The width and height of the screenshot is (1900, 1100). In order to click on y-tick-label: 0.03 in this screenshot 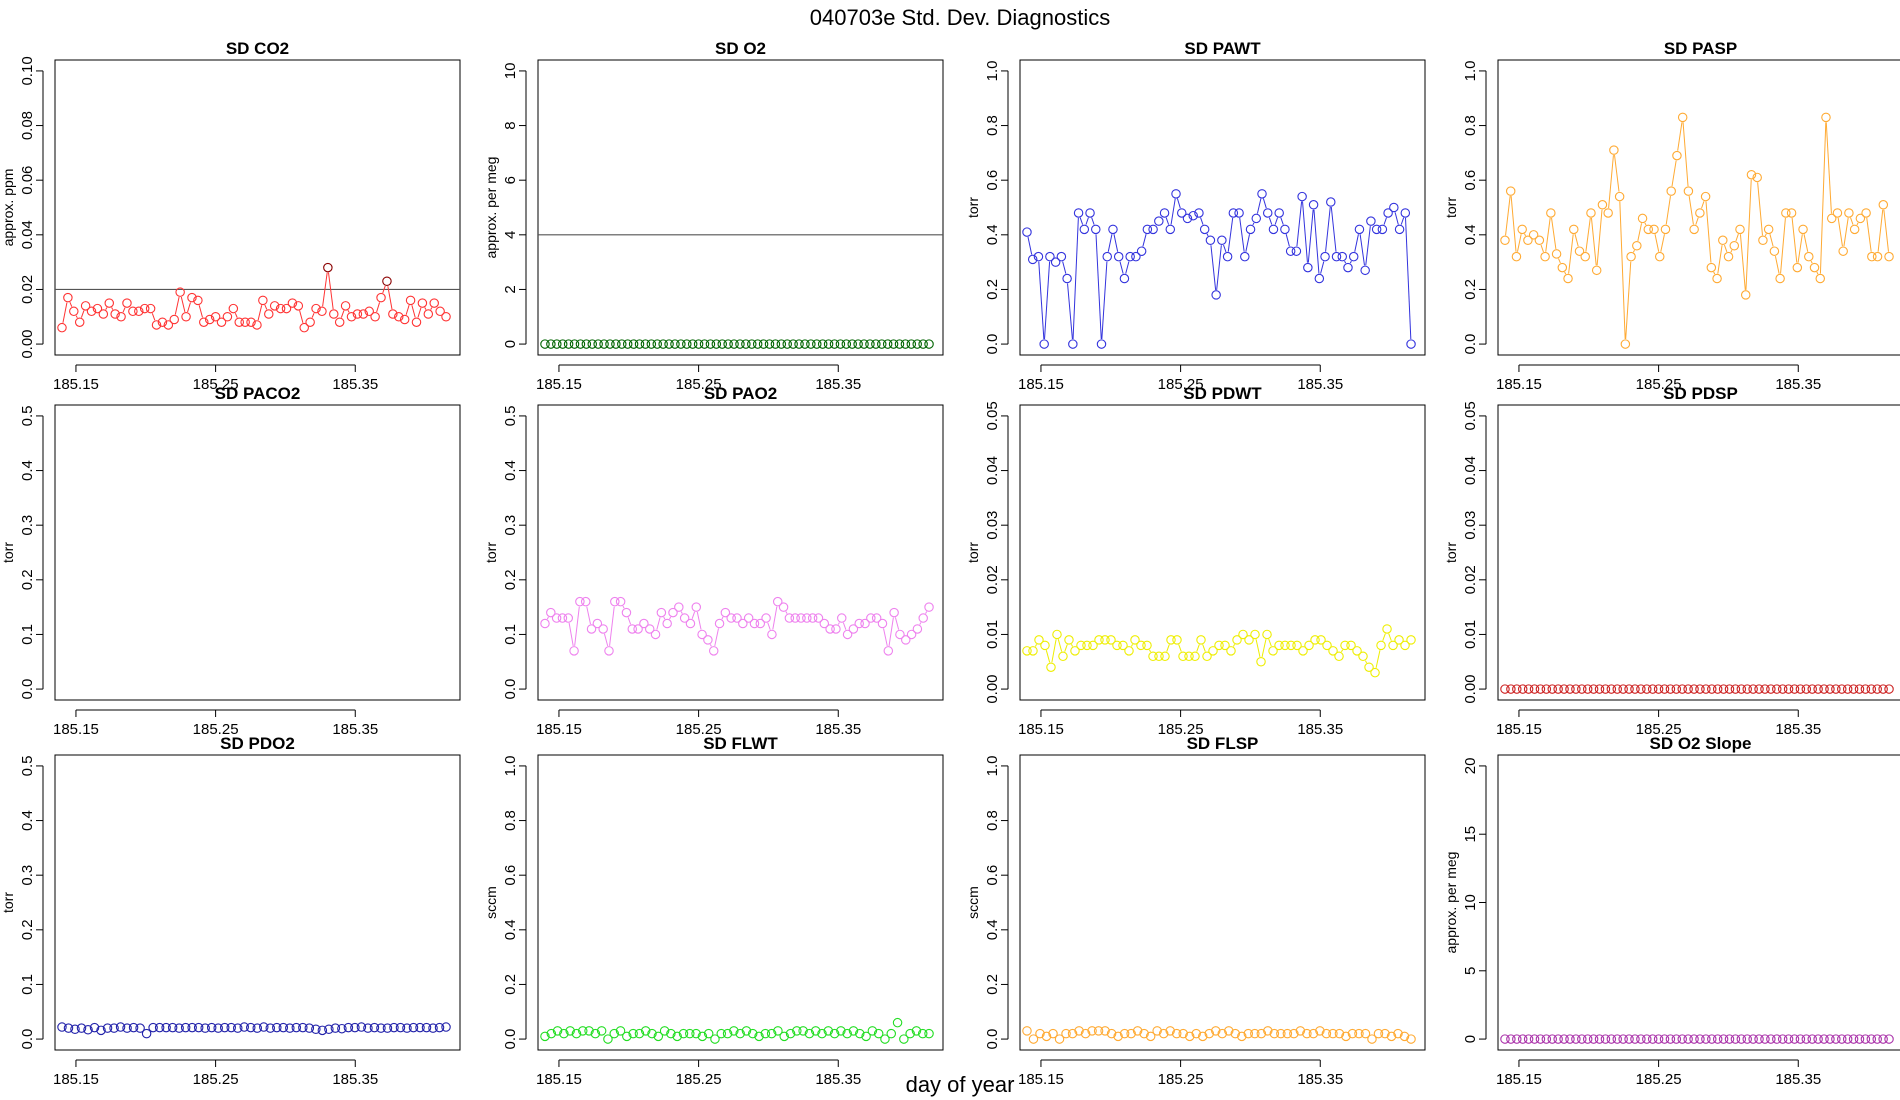, I will do `click(992, 525)`.